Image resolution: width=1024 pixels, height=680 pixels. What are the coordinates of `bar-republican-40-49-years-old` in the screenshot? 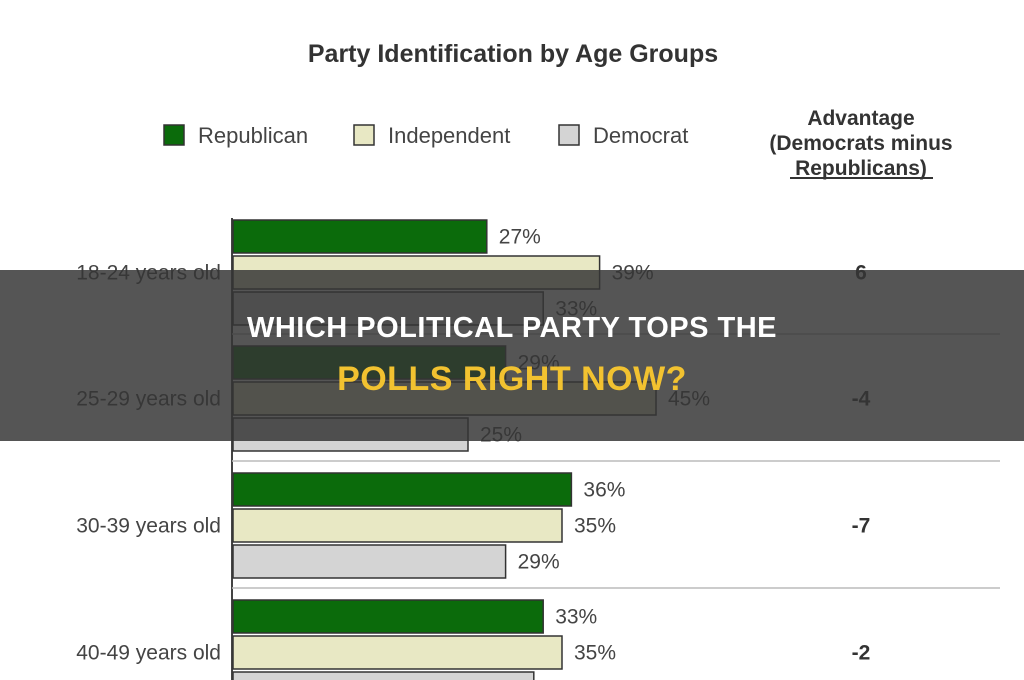 It's located at (388, 616).